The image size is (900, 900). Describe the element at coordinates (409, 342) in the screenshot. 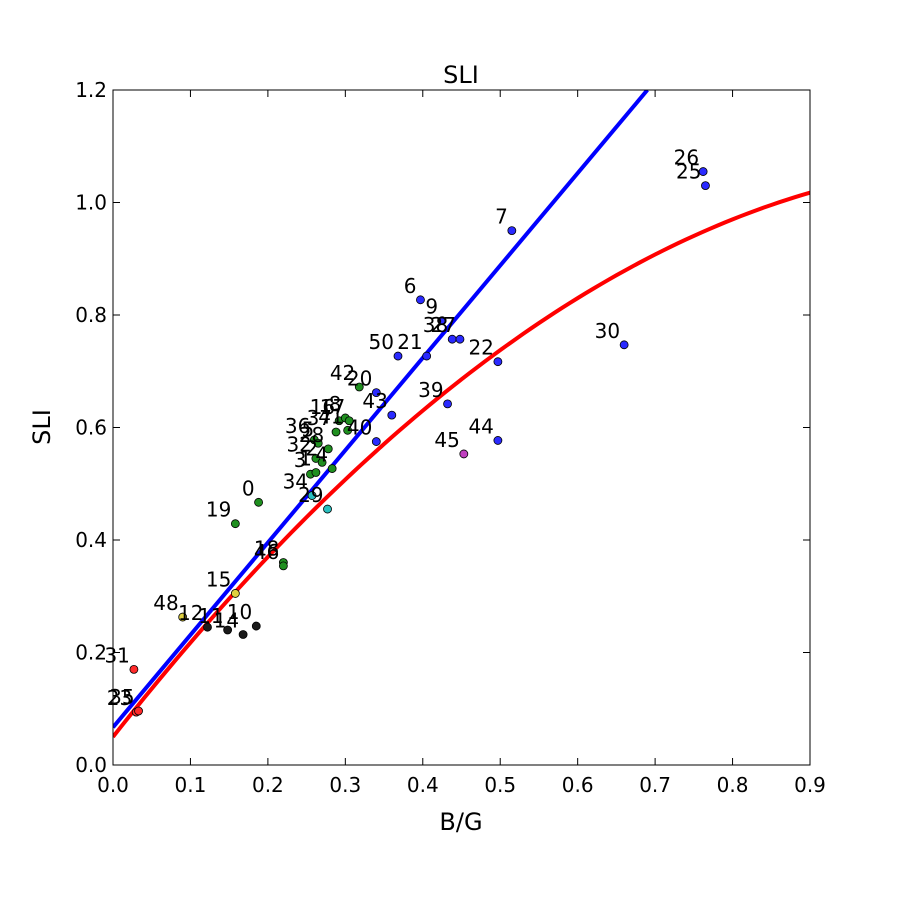

I see `point-label: 21` at that location.